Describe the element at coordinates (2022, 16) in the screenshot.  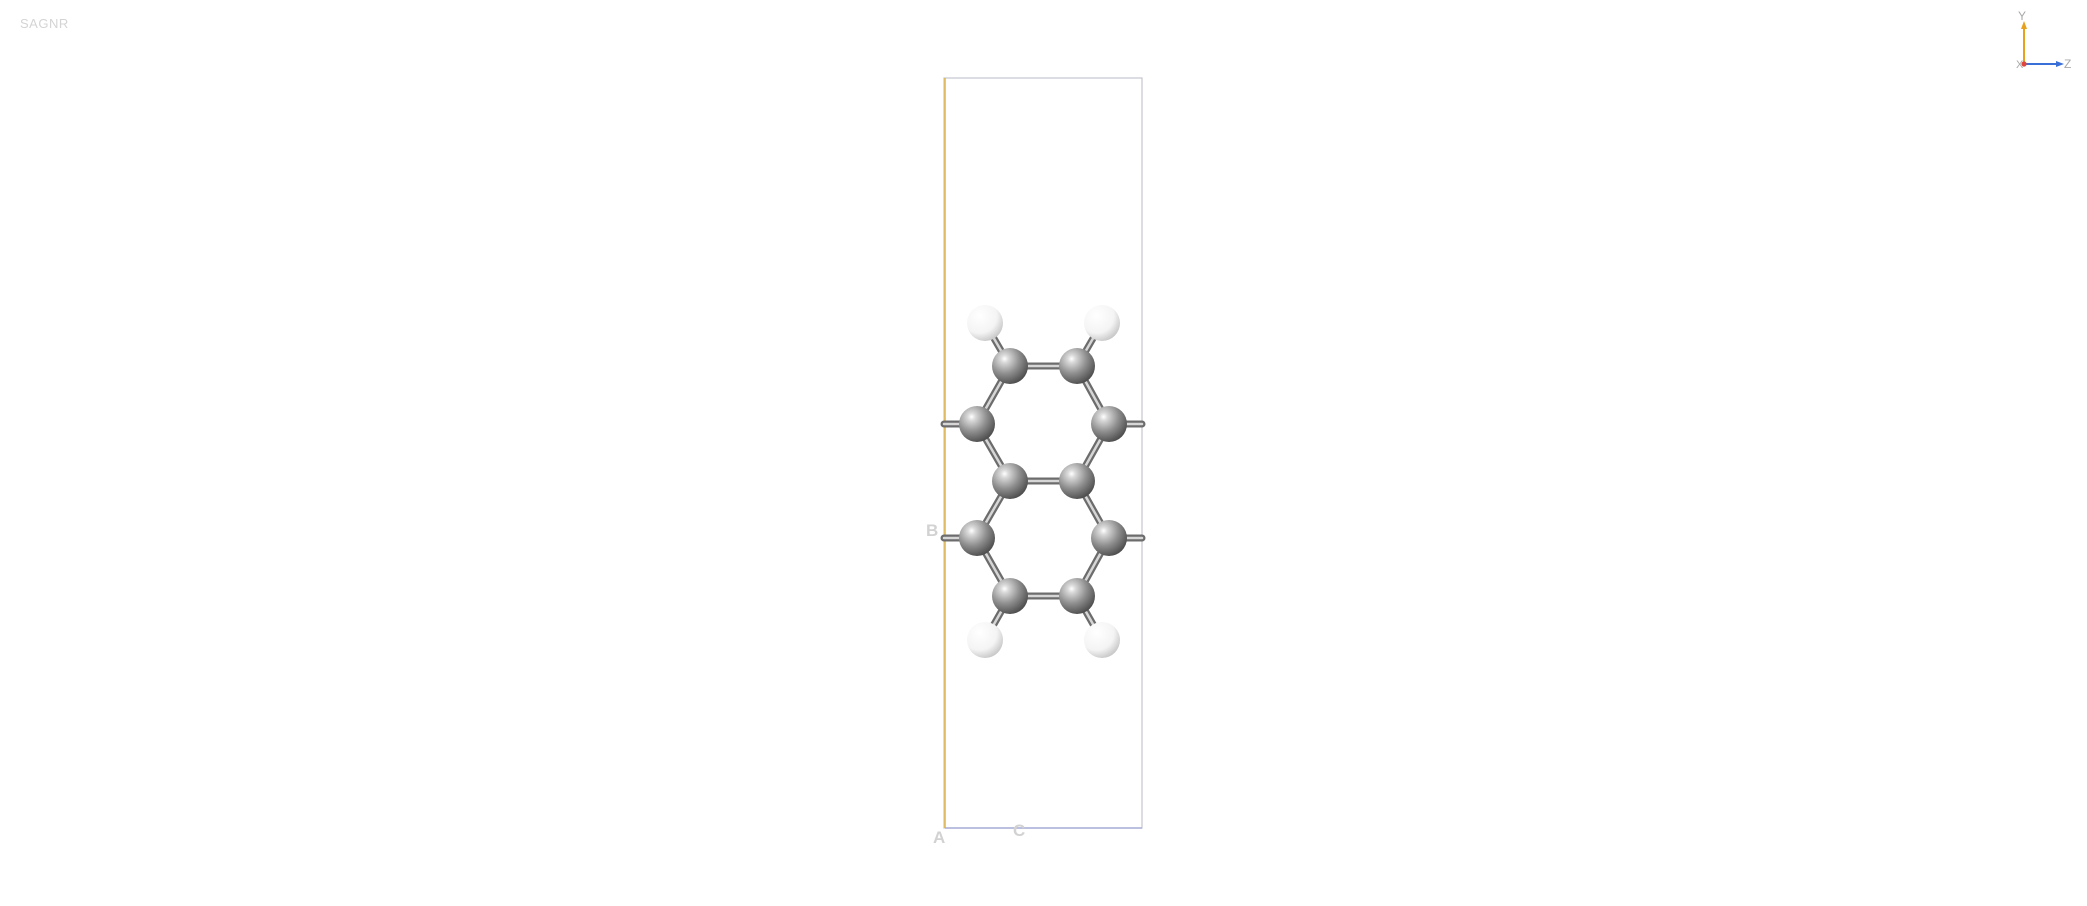
I see `axis-label-y: Y` at that location.